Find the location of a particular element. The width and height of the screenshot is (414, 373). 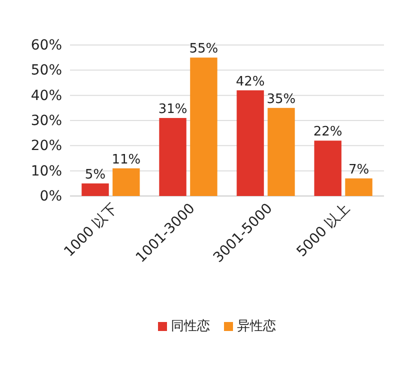

y-tick-label: 30% is located at coordinates (46, 120).